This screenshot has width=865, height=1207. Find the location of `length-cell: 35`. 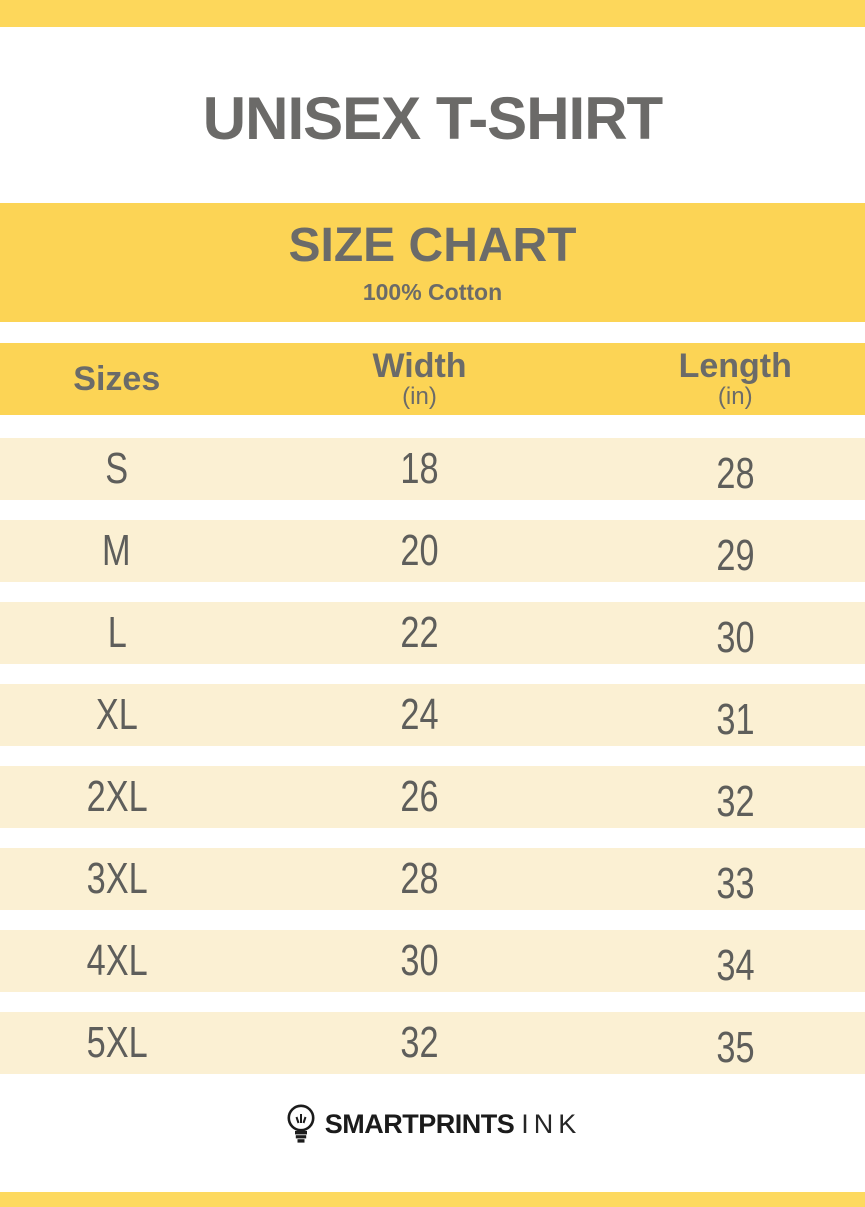

length-cell: 35 is located at coordinates (735, 1047).